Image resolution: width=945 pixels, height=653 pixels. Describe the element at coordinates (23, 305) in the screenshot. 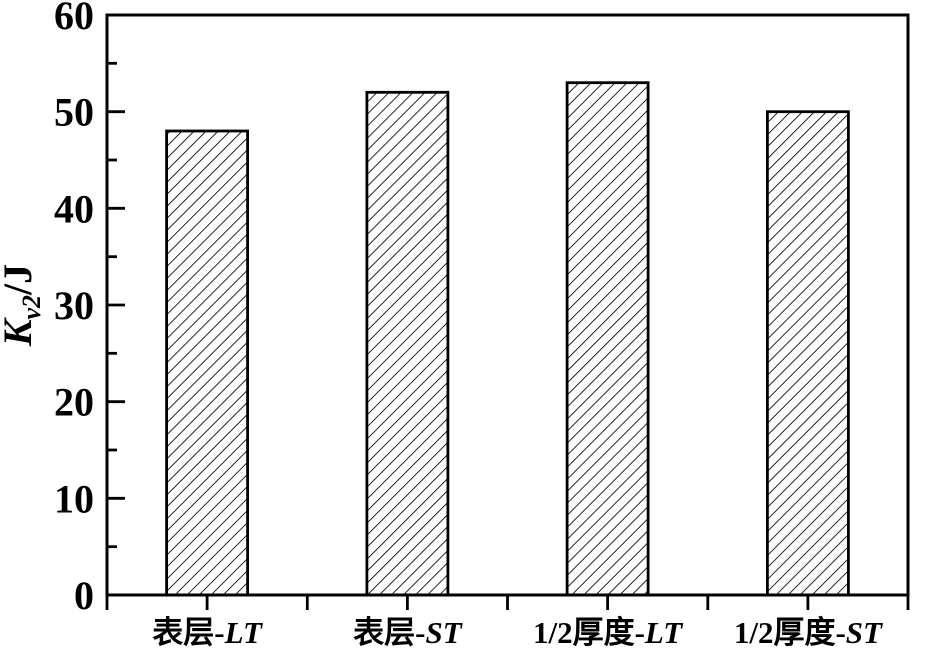

I see `y-axis-title: Kv2/J` at that location.